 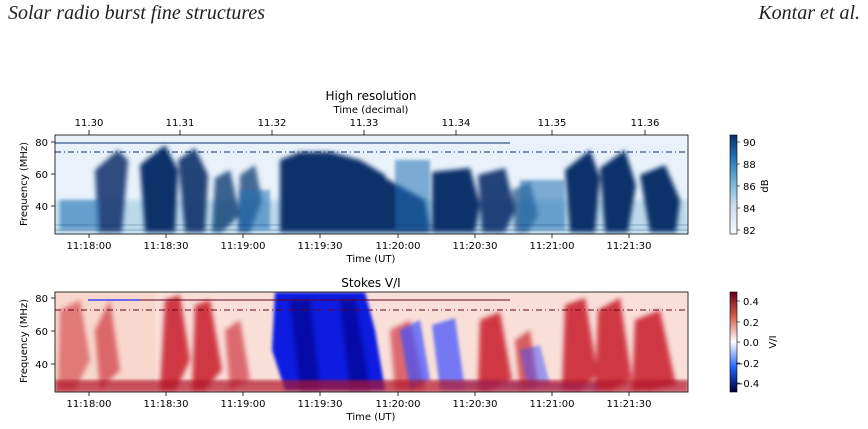 I want to click on colorbar-label: V/I, so click(x=773, y=341).